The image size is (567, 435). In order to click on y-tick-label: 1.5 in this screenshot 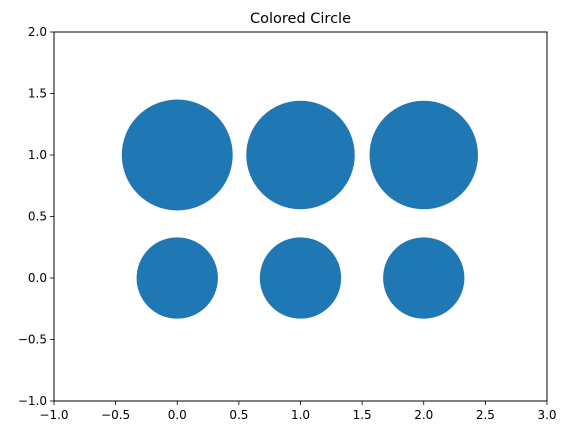, I will do `click(37, 94)`.